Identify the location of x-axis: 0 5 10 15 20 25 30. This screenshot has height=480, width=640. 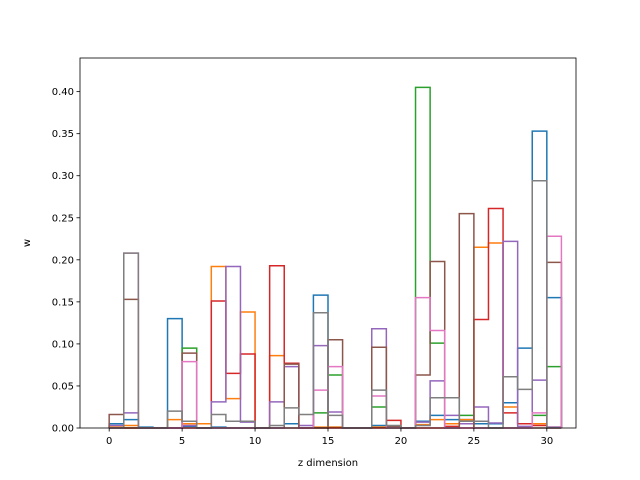
(329, 437).